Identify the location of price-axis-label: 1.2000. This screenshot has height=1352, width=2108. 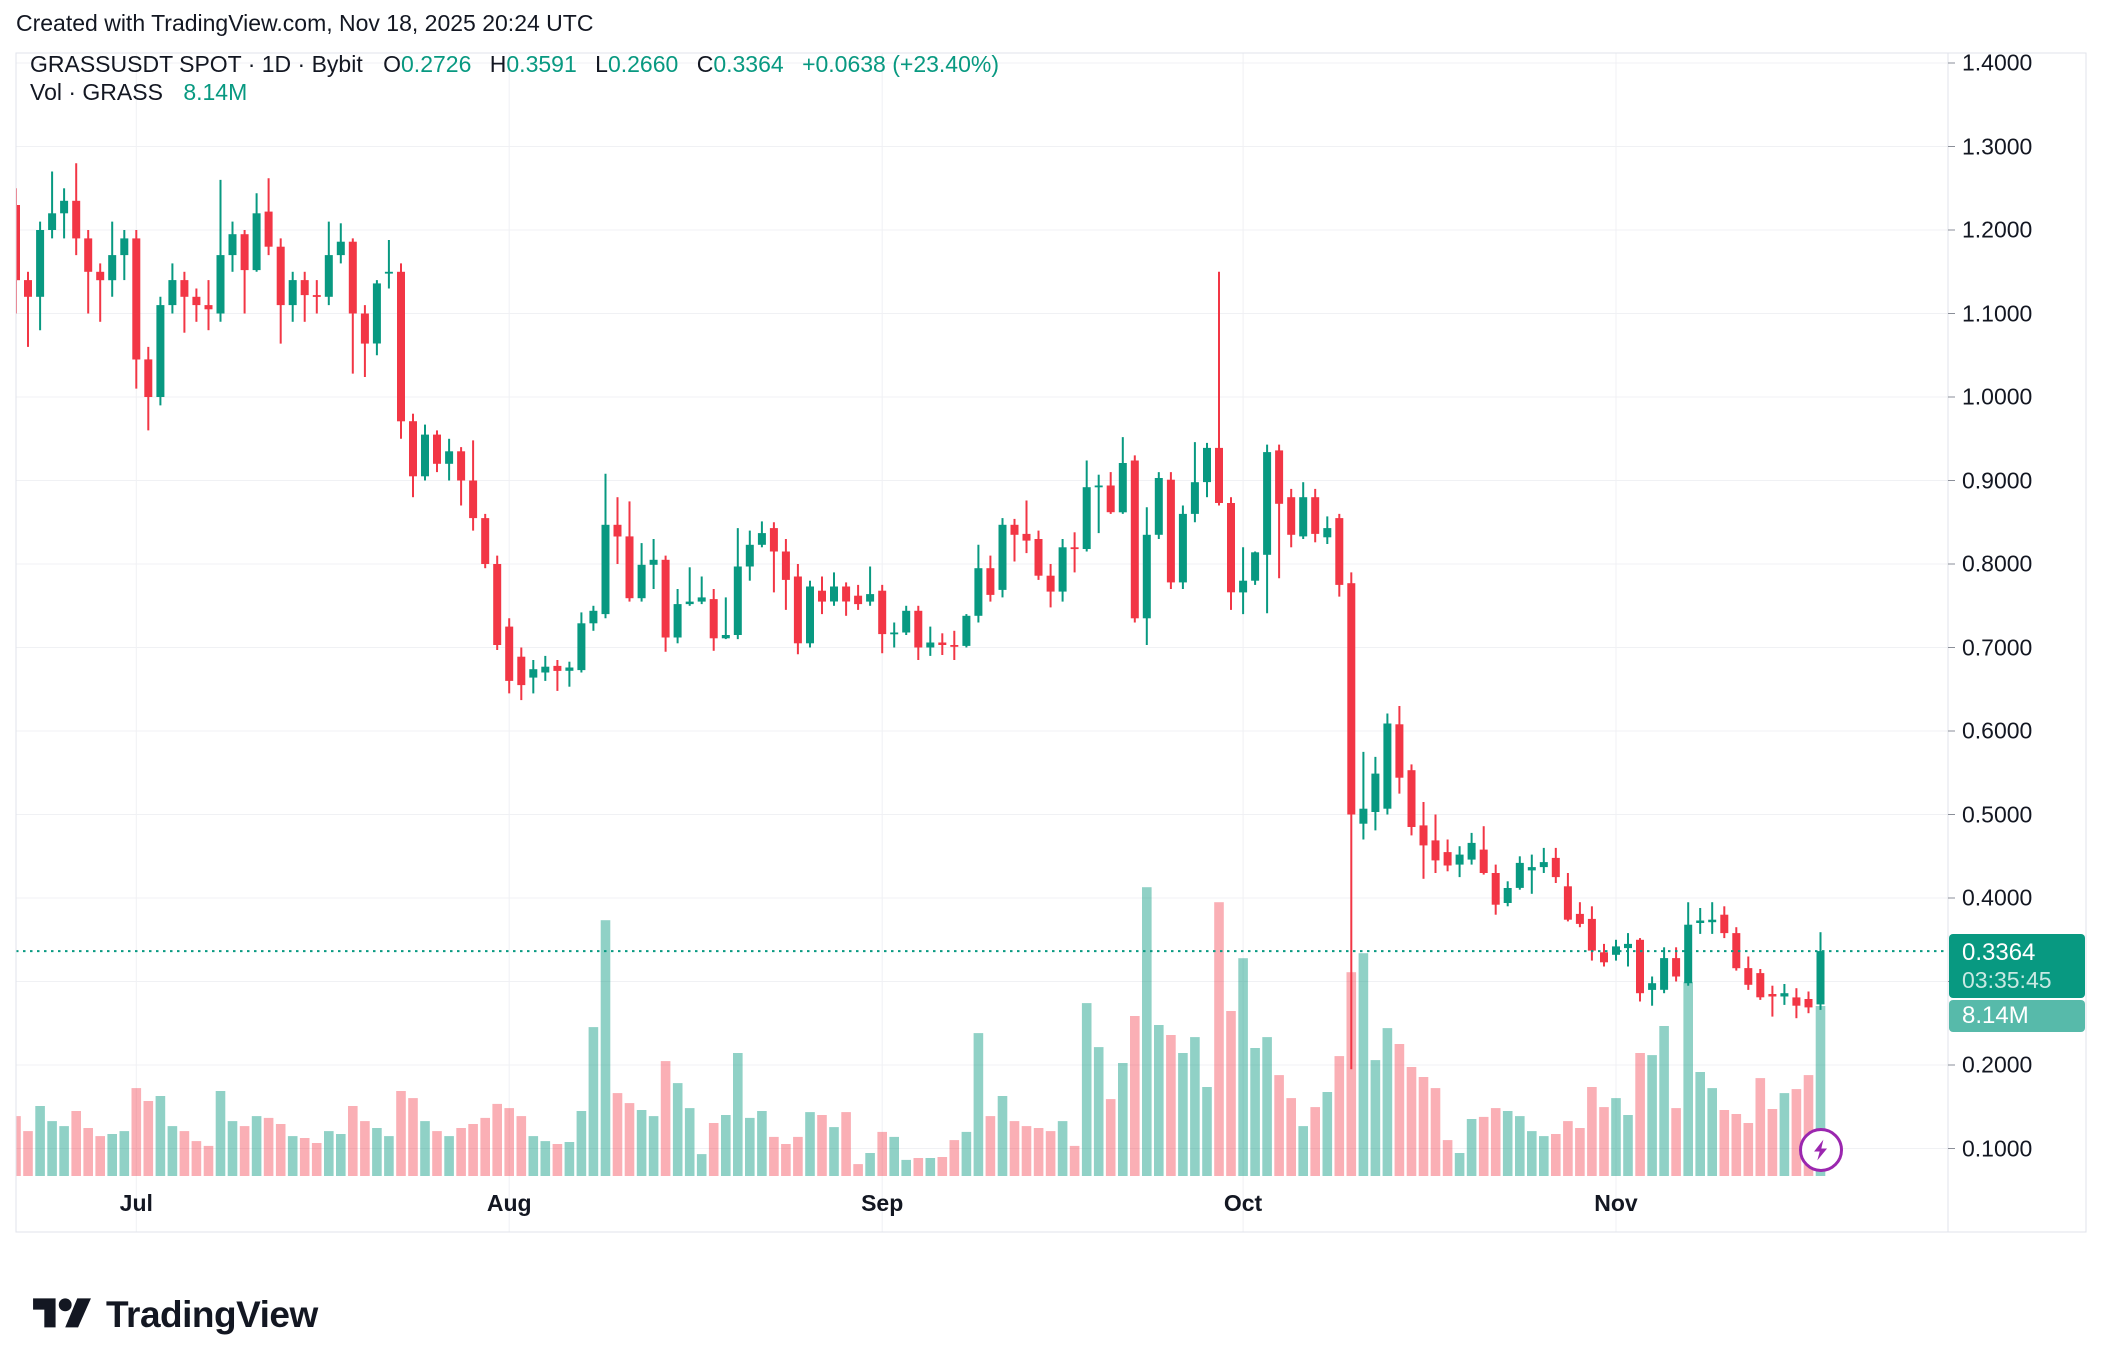
(1997, 229).